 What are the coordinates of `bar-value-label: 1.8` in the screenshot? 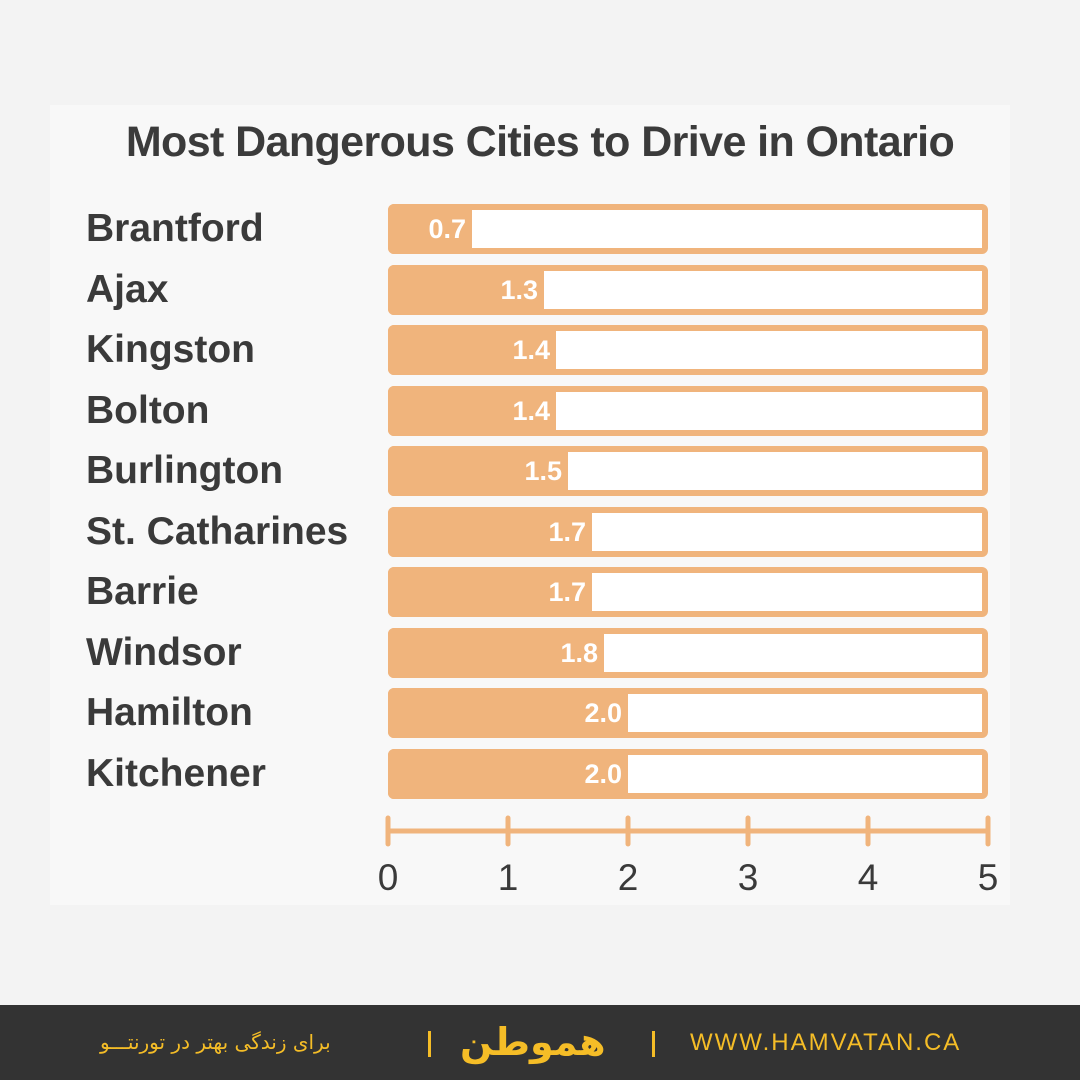 It's located at (579, 652).